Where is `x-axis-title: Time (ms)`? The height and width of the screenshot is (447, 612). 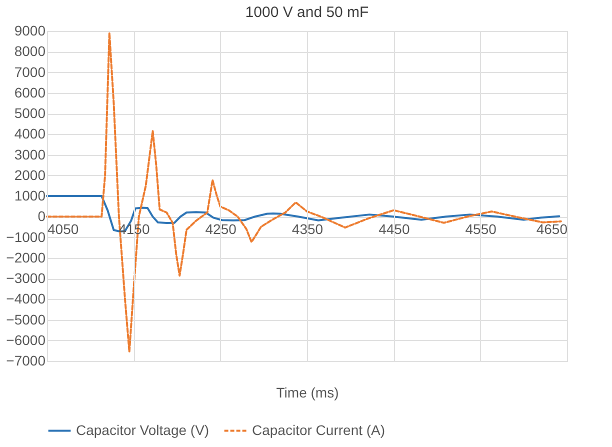
x-axis-title: Time (ms) is located at coordinates (307, 392).